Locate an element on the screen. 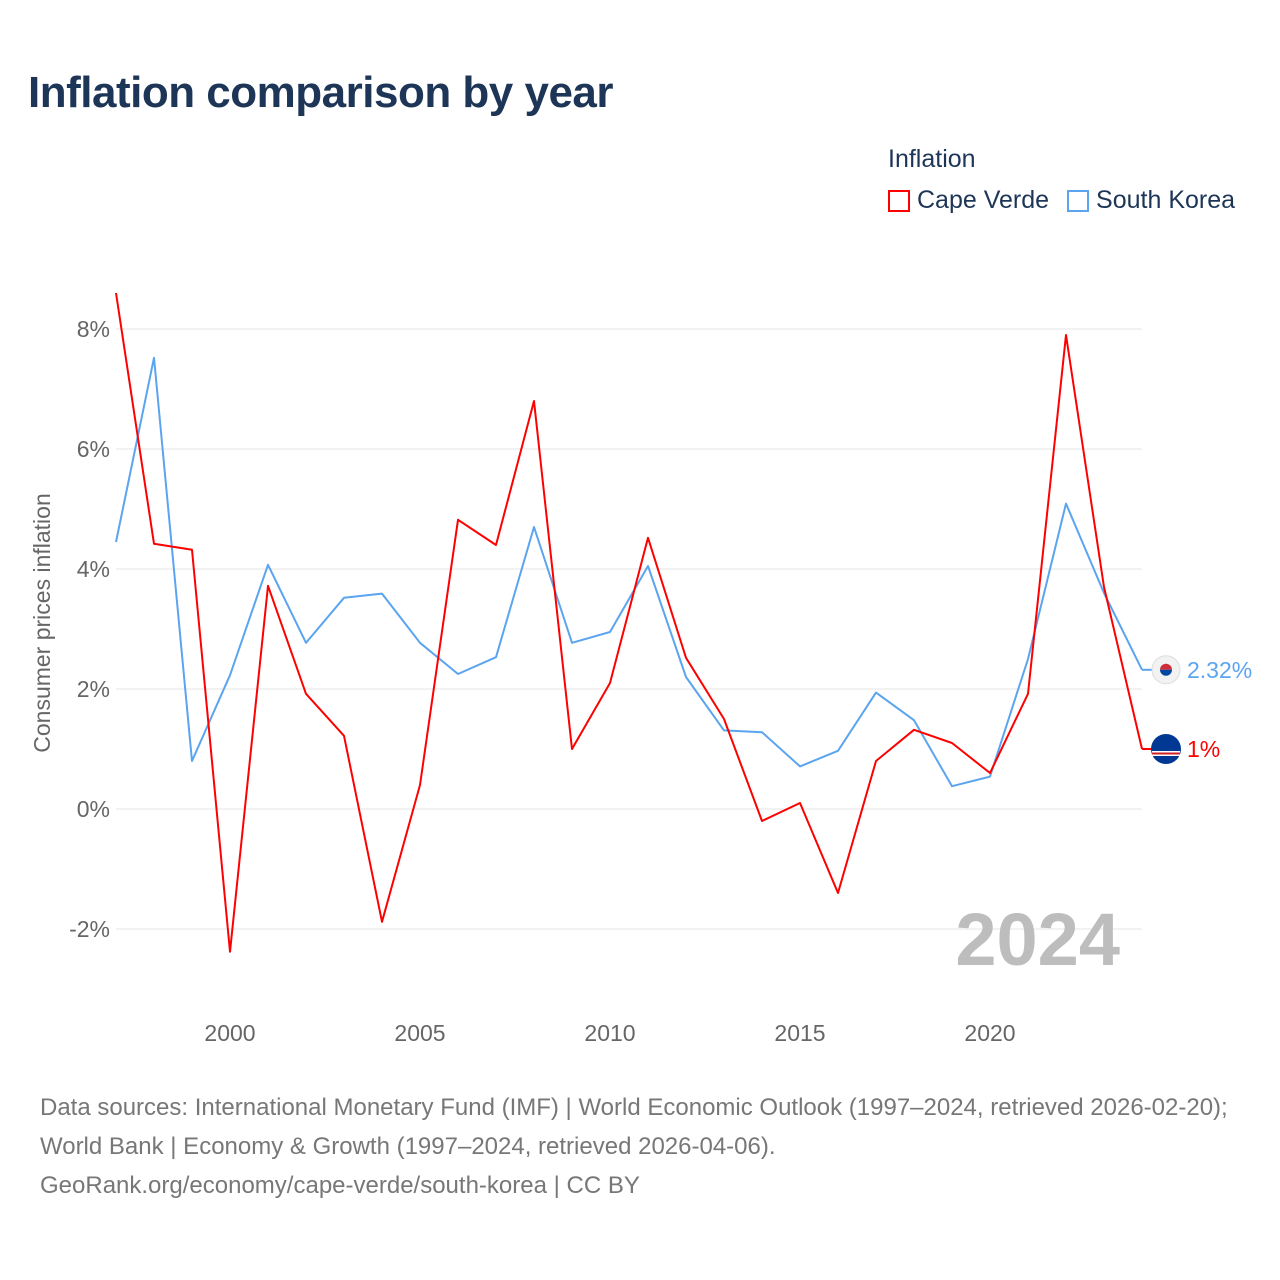 Image resolution: width=1280 pixels, height=1280 pixels. legend-item-cape-verde: Cape Verde is located at coordinates (968, 200).